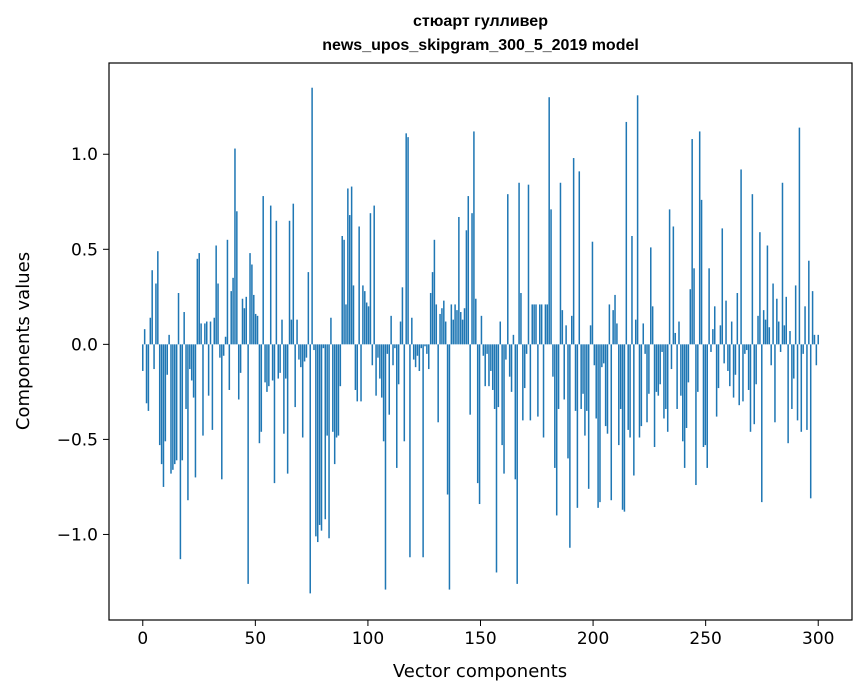 The image size is (867, 696). Describe the element at coordinates (77, 440) in the screenshot. I see `y-tick-label: −0.5` at that location.